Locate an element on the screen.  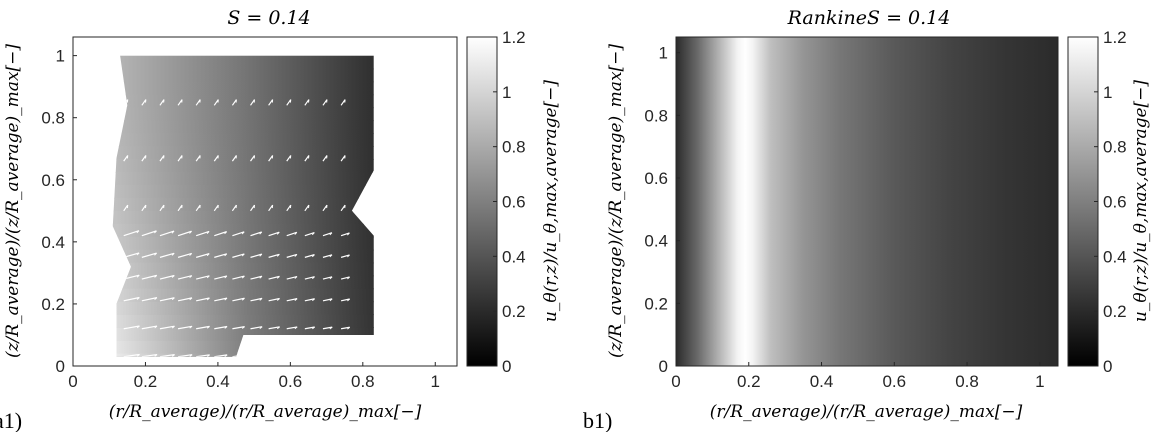
y-axis-ticks-b: 0 0.2 0.4 0.6 0.8 1 is located at coordinates (662, 210).